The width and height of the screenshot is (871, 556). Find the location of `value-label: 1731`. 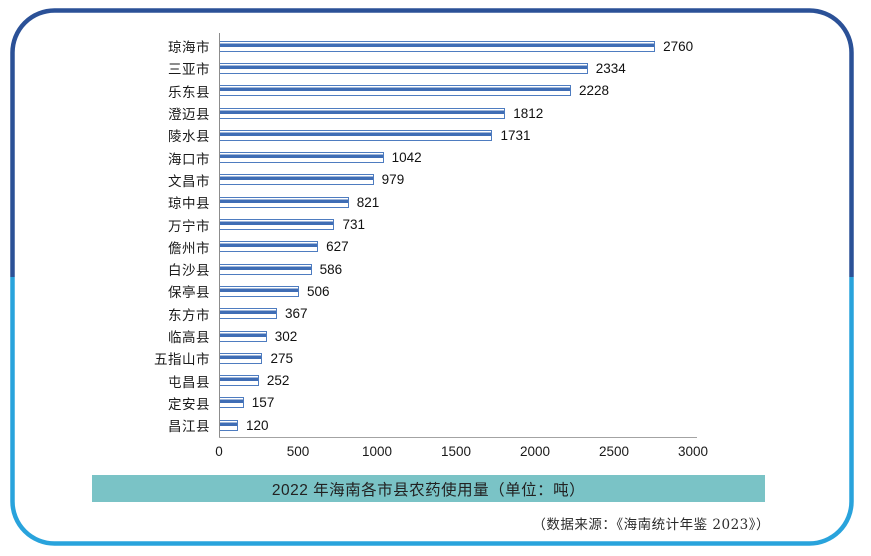

value-label: 1731 is located at coordinates (515, 135).